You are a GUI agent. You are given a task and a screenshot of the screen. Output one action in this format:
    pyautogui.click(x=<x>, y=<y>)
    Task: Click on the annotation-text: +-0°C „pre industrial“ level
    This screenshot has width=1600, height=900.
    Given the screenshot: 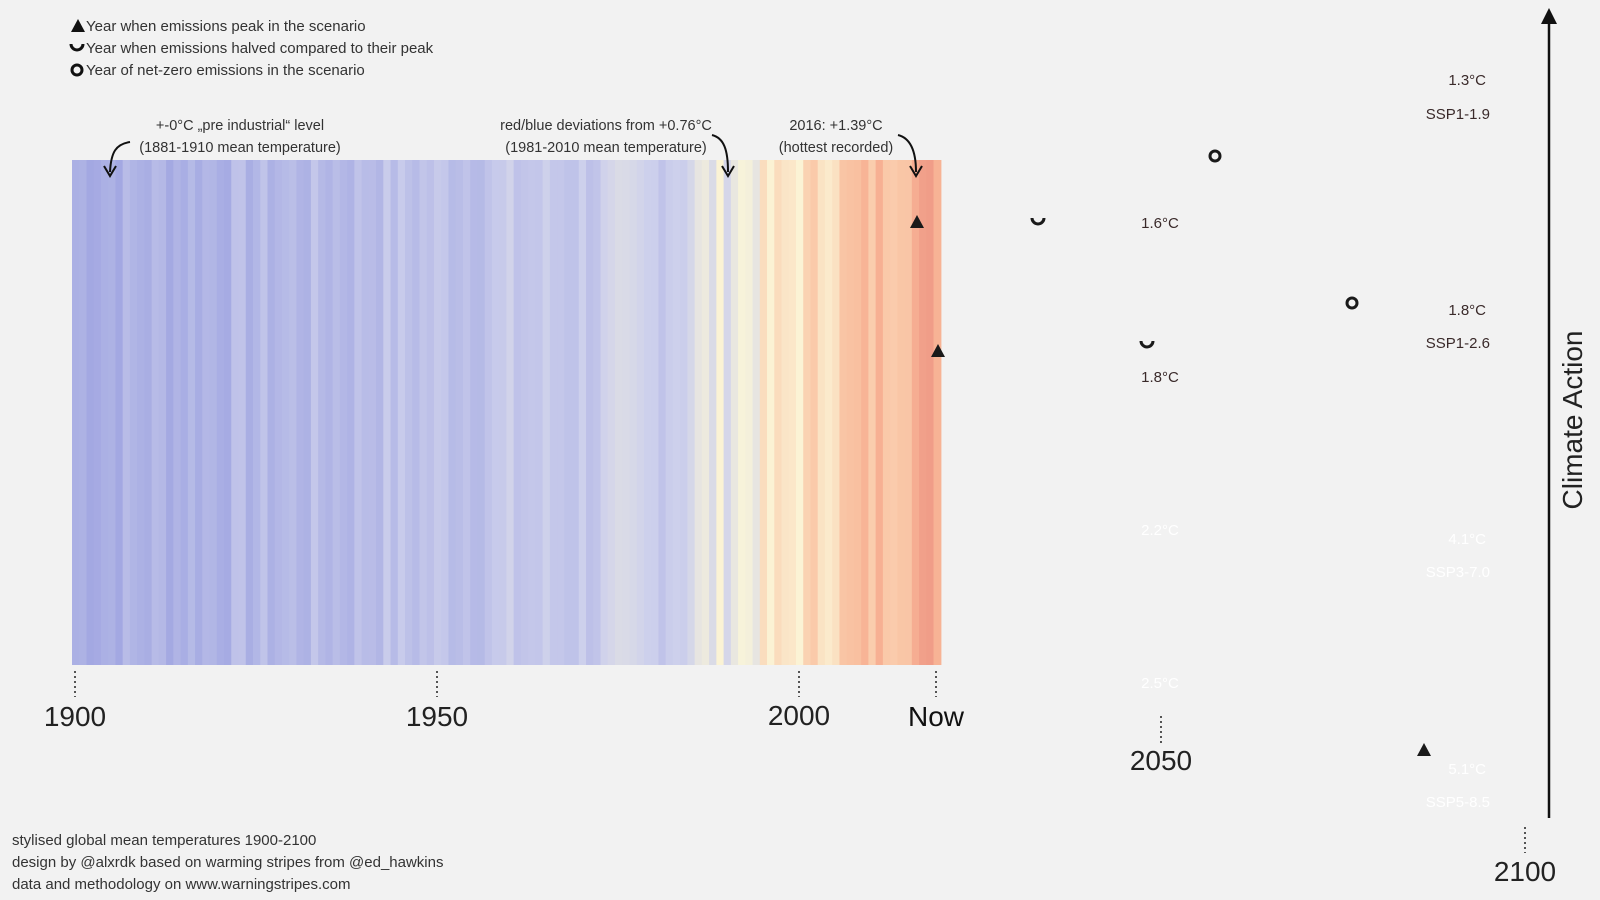 What is the action you would take?
    pyautogui.click(x=240, y=126)
    